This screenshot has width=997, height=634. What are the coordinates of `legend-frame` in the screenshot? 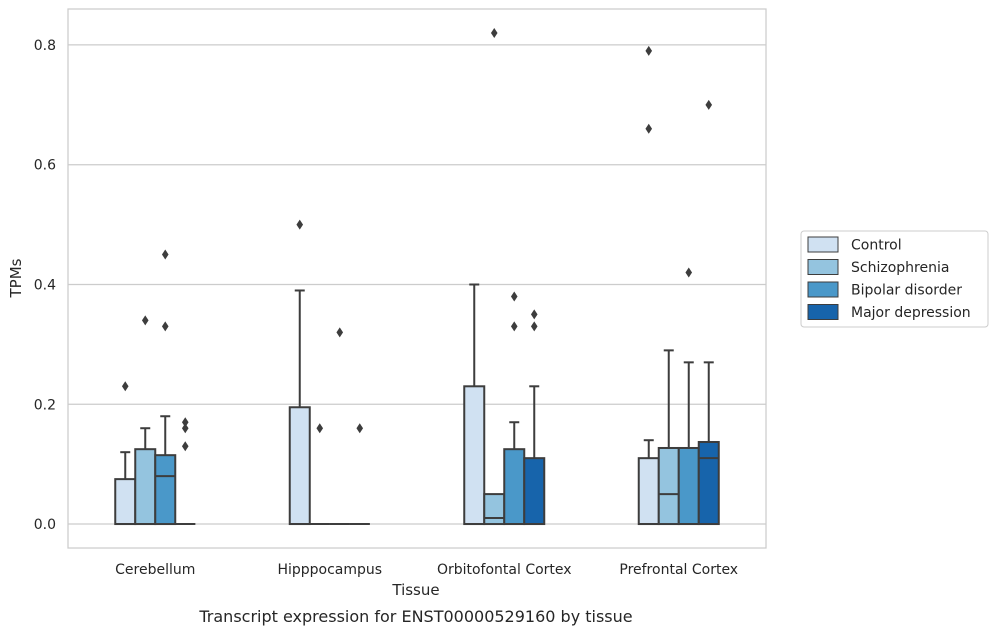 It's located at (894, 279).